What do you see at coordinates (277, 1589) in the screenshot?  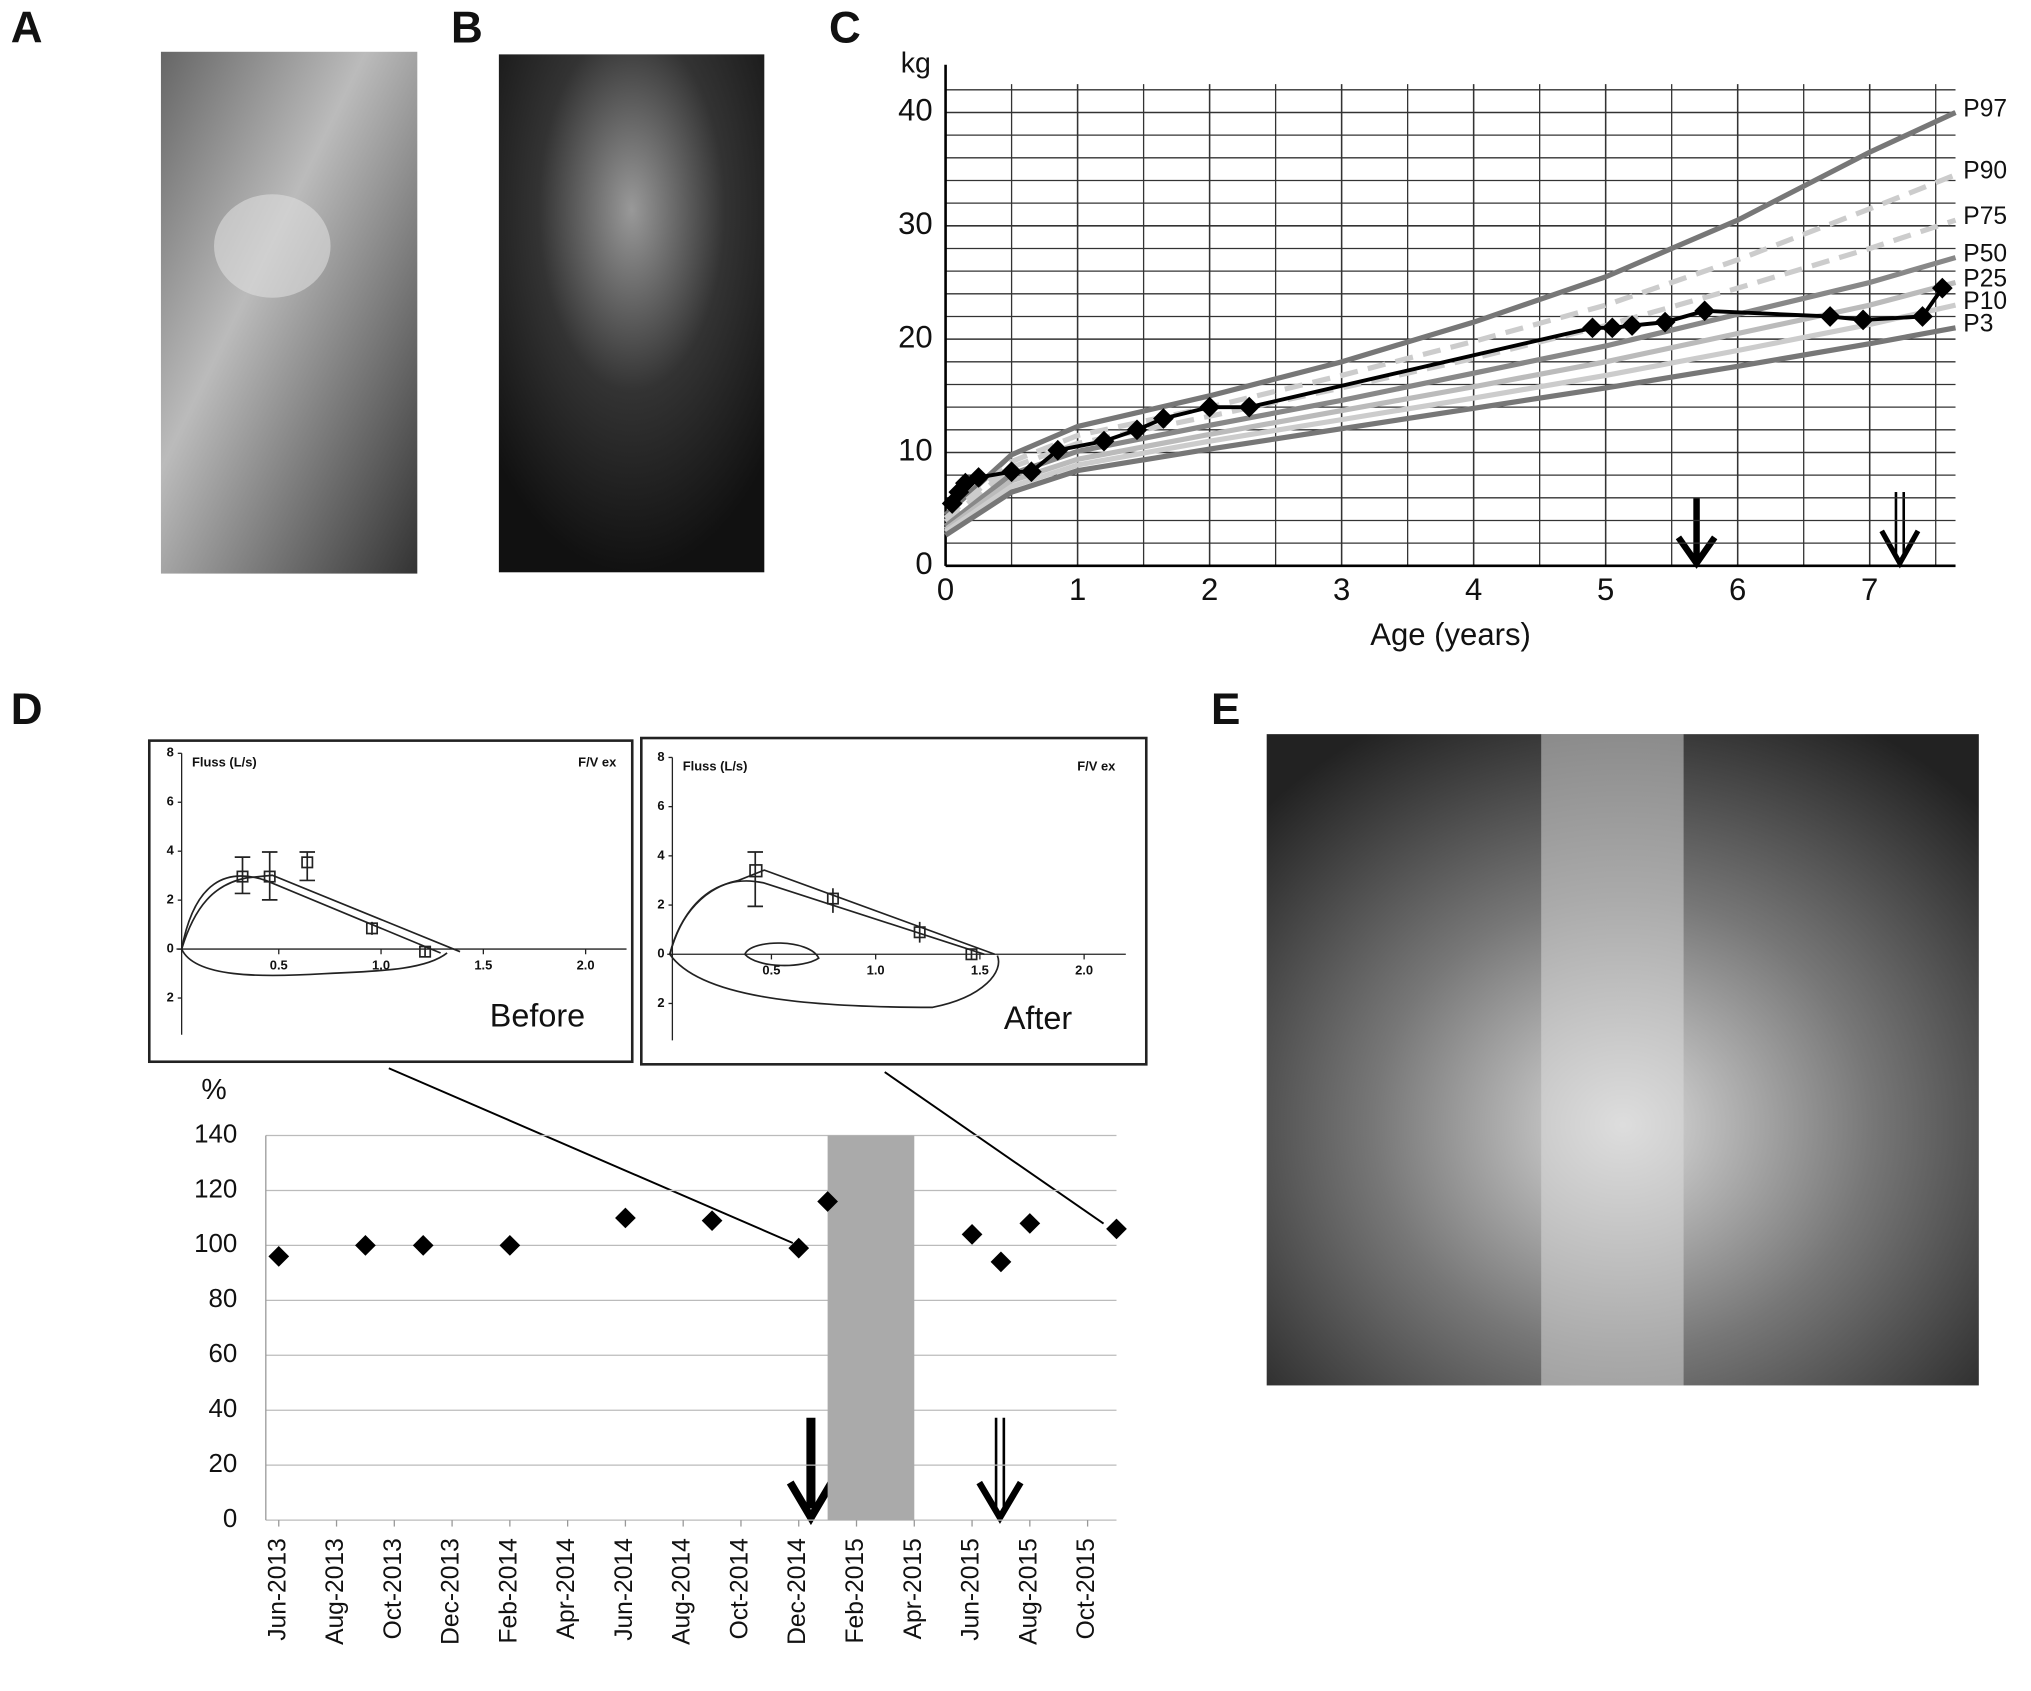 I see `x-tick-label: Jun-2013` at bounding box center [277, 1589].